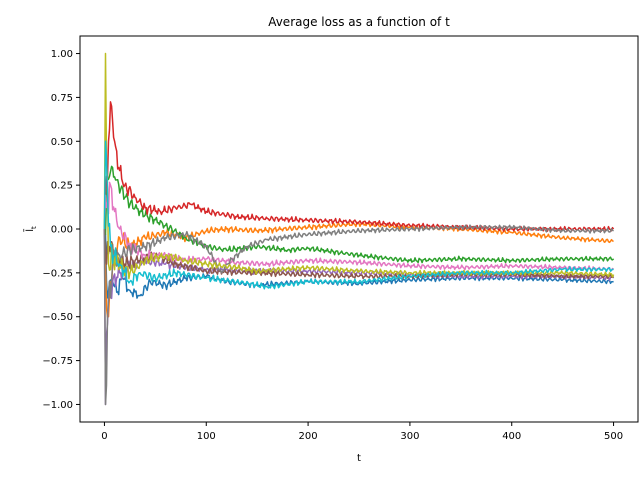 The image size is (640, 480). I want to click on y-tick-label: −1.00, so click(57, 405).